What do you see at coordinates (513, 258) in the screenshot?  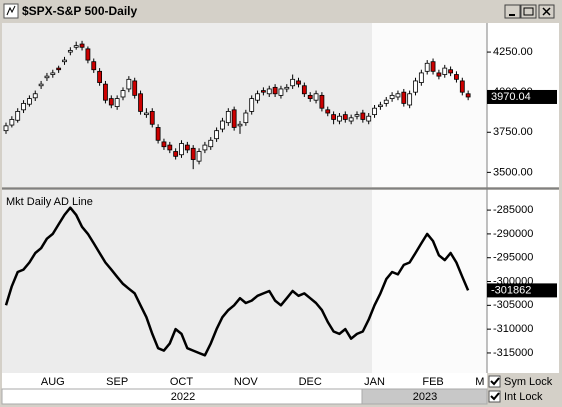 I see `y-tick-label: -295000` at bounding box center [513, 258].